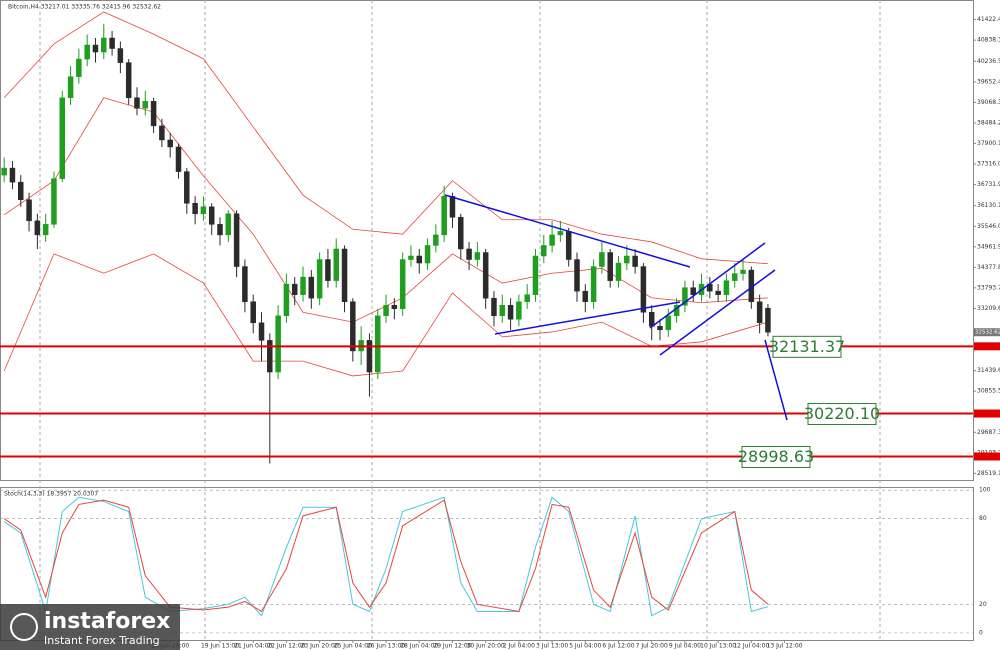 The height and width of the screenshot is (650, 1000). What do you see at coordinates (751, 646) in the screenshot?
I see `x-tick-label: 12 Jul 04:00` at bounding box center [751, 646].